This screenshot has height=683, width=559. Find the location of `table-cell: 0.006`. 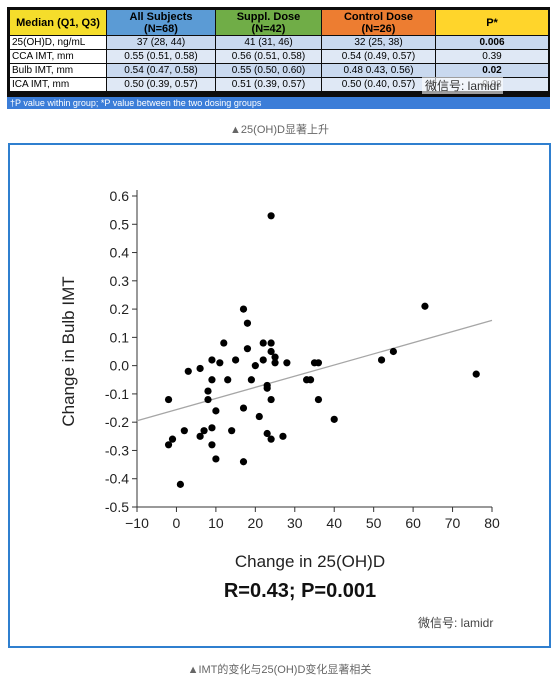

table-cell: 0.006 is located at coordinates (492, 42).